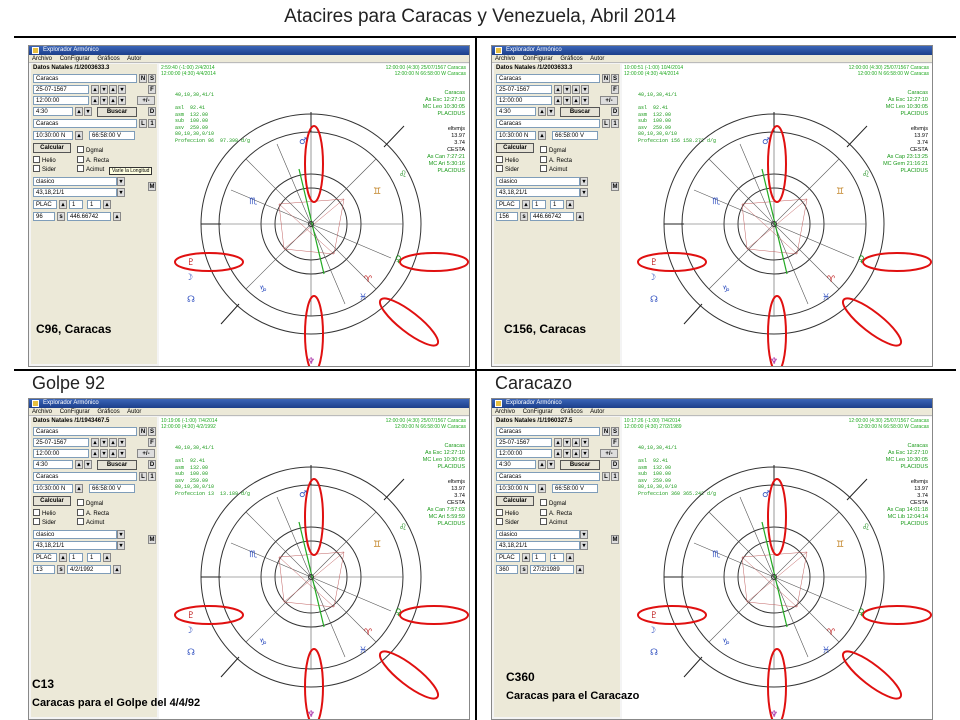 This screenshot has height=720, width=960. What do you see at coordinates (580, 112) in the screenshot?
I see `buscar-button: Buscar` at bounding box center [580, 112].